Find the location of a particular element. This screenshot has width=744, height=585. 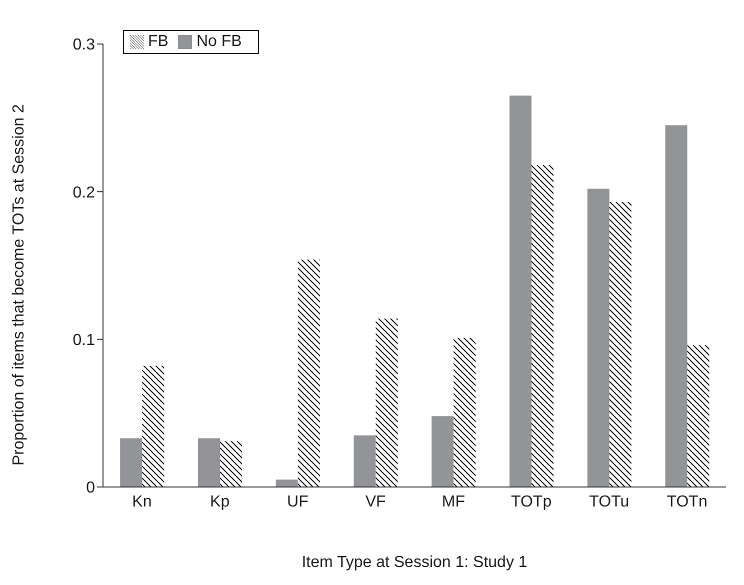

y-axis-title: Proportion of items that become TOTs at Session 2 is located at coordinates (19, 285).